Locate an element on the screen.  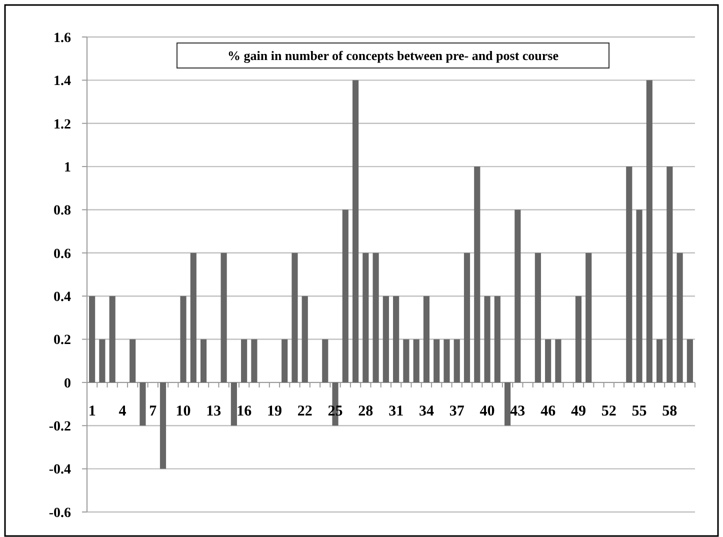
x-tick-label: 34 is located at coordinates (426, 411).